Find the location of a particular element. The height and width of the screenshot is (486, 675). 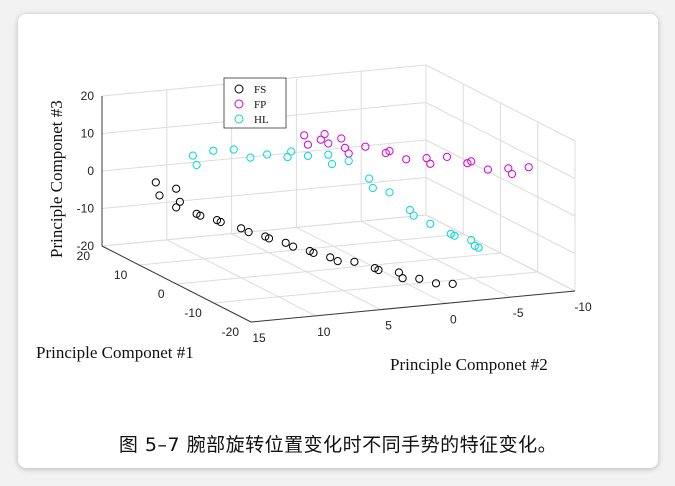

x-tick-label: 0 is located at coordinates (161, 294).